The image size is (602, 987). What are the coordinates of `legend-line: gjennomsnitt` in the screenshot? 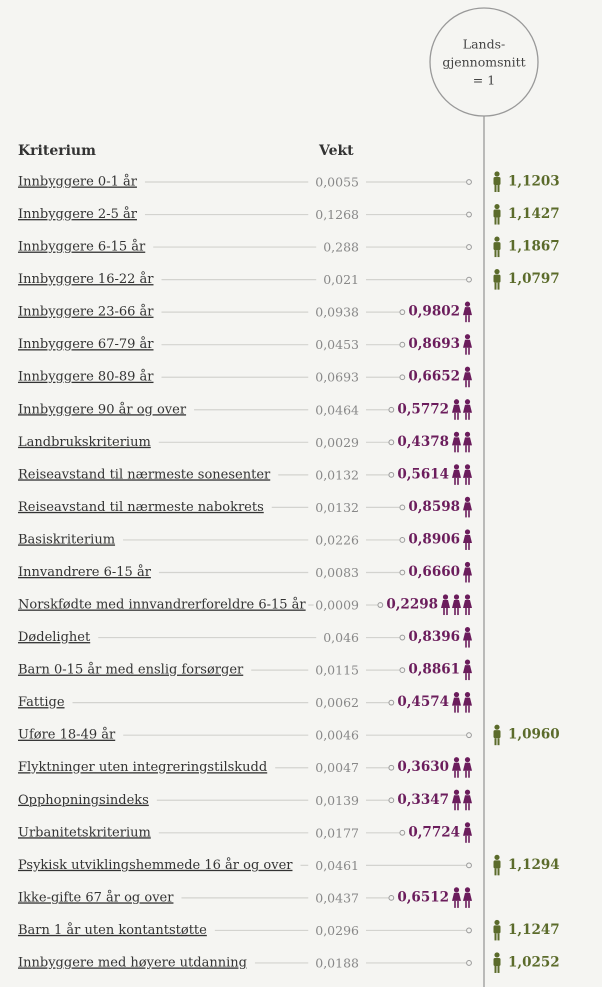 It's located at (483, 62).